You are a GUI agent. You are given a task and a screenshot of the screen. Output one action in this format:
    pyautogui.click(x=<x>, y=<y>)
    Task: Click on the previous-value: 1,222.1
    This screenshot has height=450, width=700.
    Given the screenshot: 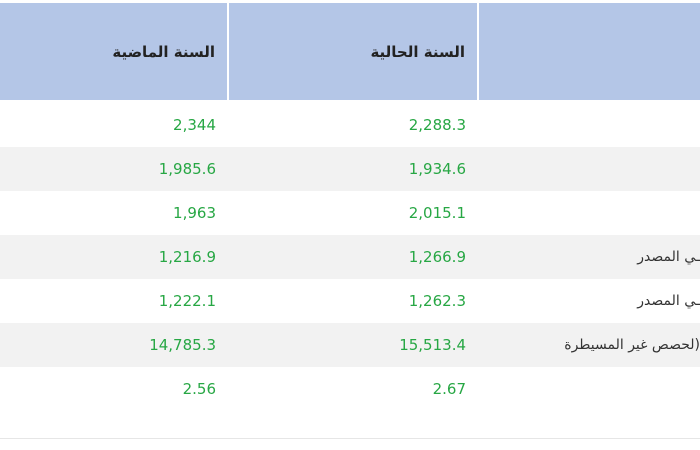 What is the action you would take?
    pyautogui.click(x=187, y=301)
    